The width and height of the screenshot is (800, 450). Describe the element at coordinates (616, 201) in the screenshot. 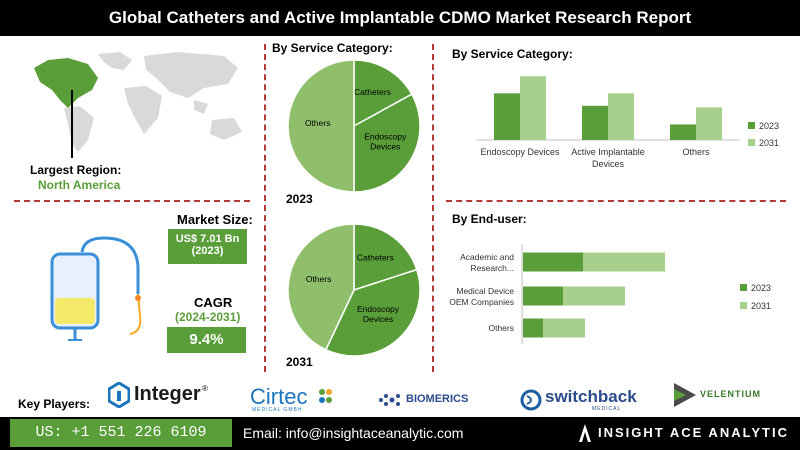

I see `divider-right-horizontal` at that location.